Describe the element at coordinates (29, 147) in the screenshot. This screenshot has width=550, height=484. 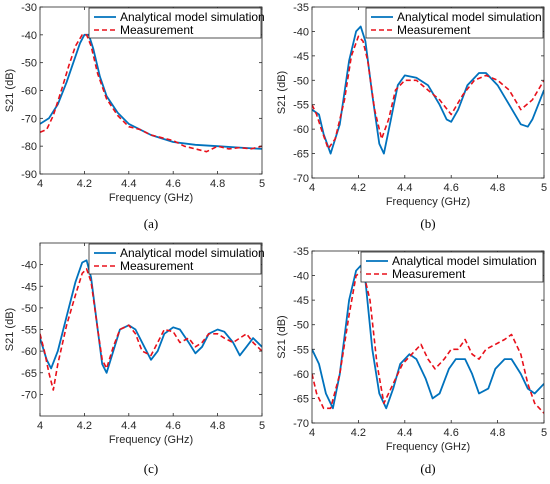
I see `y-tick-label: -80` at that location.